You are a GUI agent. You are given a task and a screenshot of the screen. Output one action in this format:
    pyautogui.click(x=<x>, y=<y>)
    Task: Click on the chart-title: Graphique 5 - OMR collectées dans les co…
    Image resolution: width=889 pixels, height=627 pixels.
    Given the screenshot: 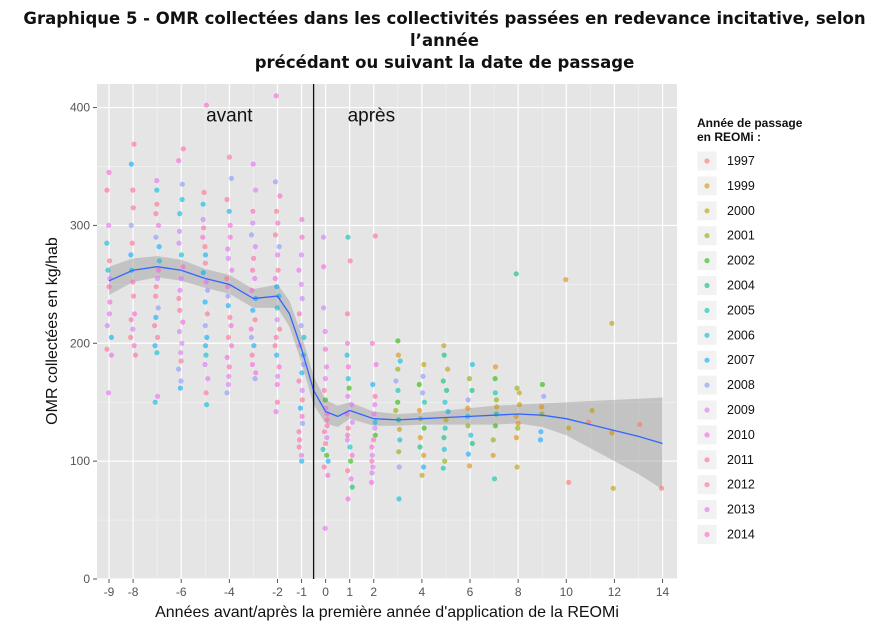 What is the action you would take?
    pyautogui.click(x=444, y=41)
    